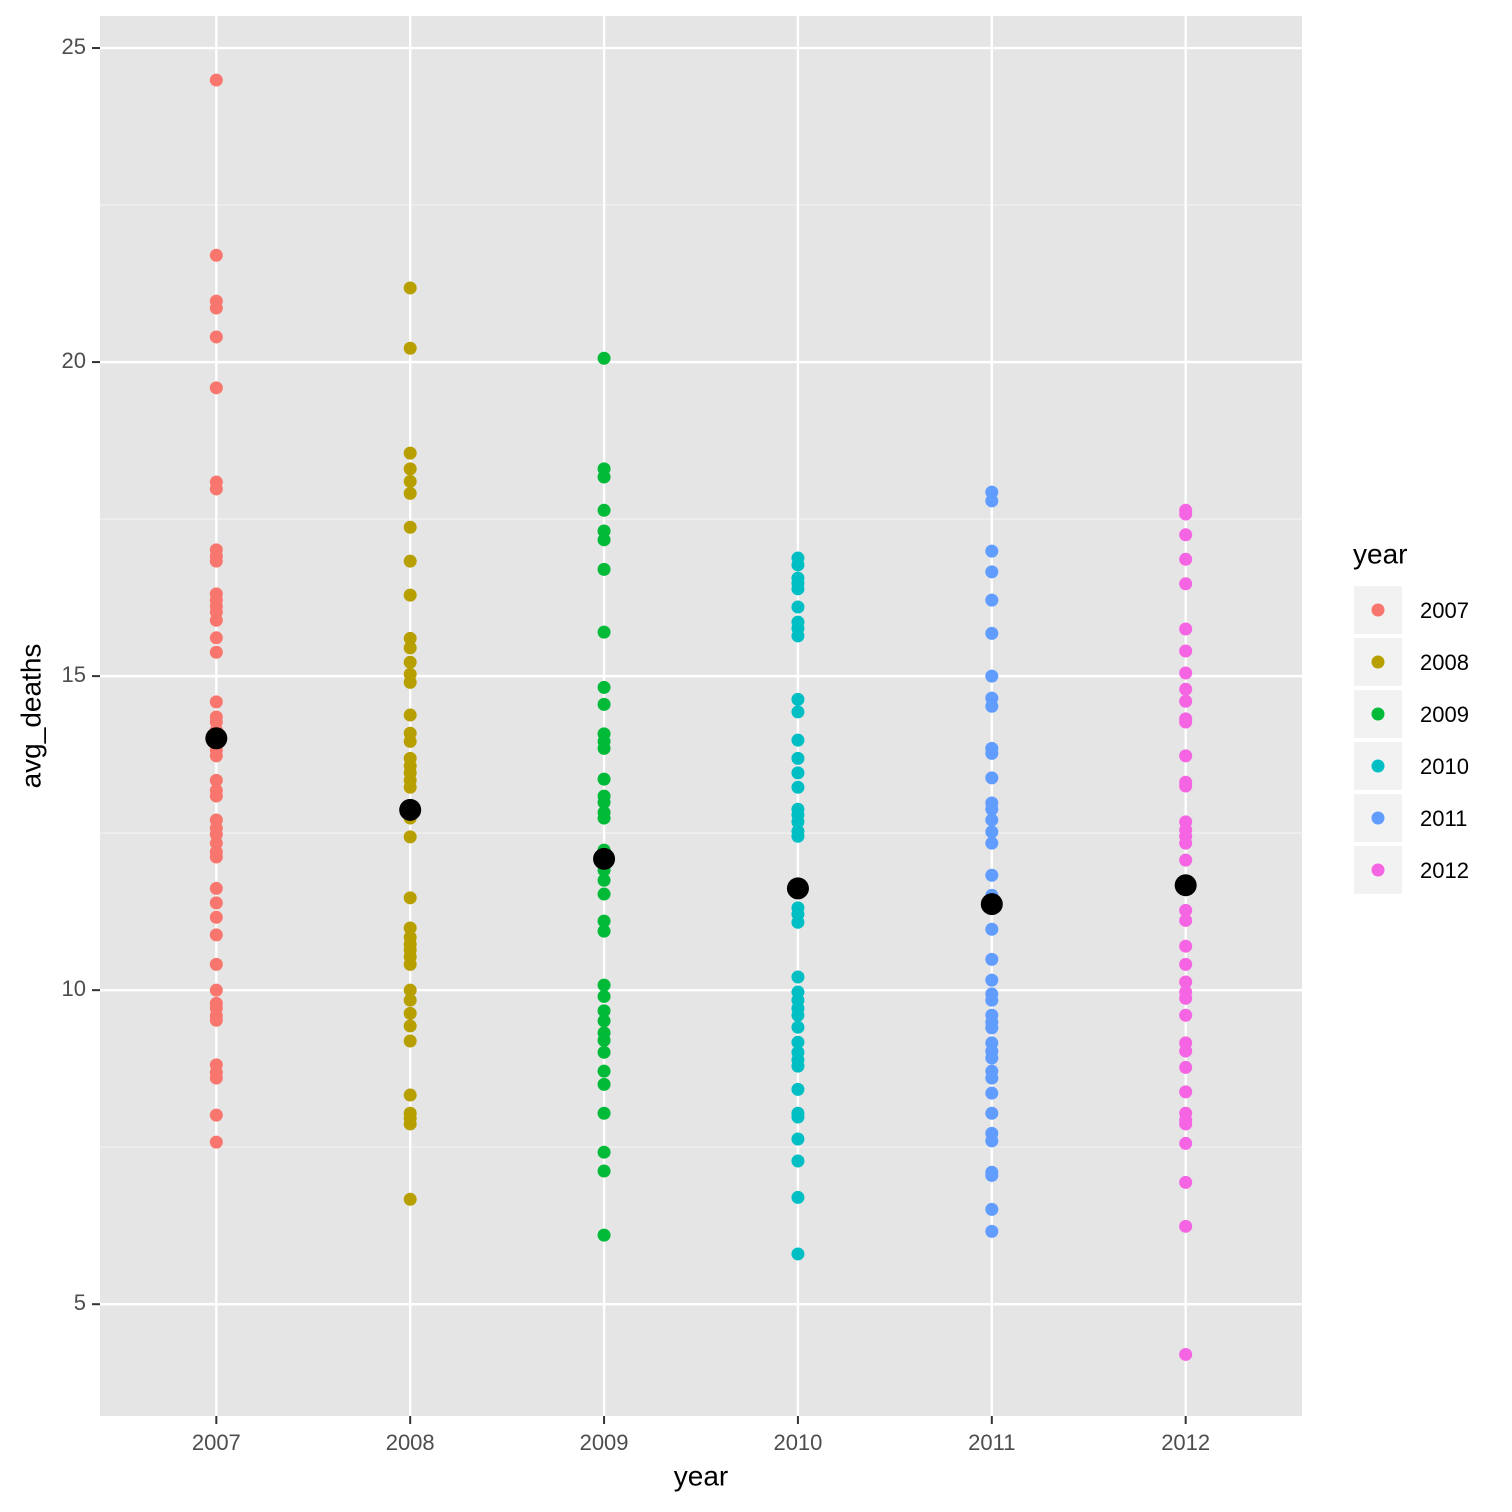  What do you see at coordinates (604, 1442) in the screenshot?
I see `x-tick-label: 2009` at bounding box center [604, 1442].